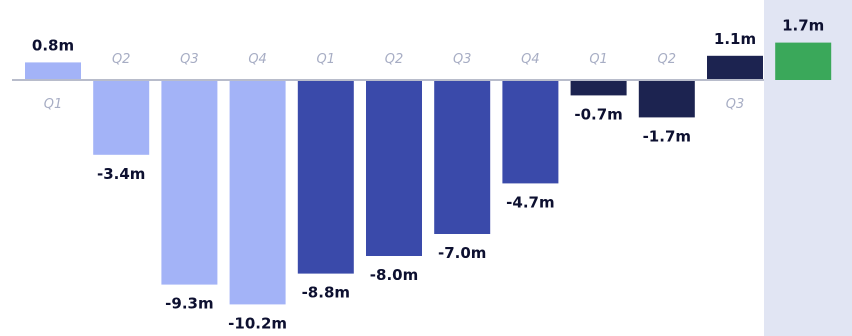 The height and width of the screenshot is (336, 852). Describe the element at coordinates (735, 104) in the screenshot. I see `tick-label-11: Q3` at that location.